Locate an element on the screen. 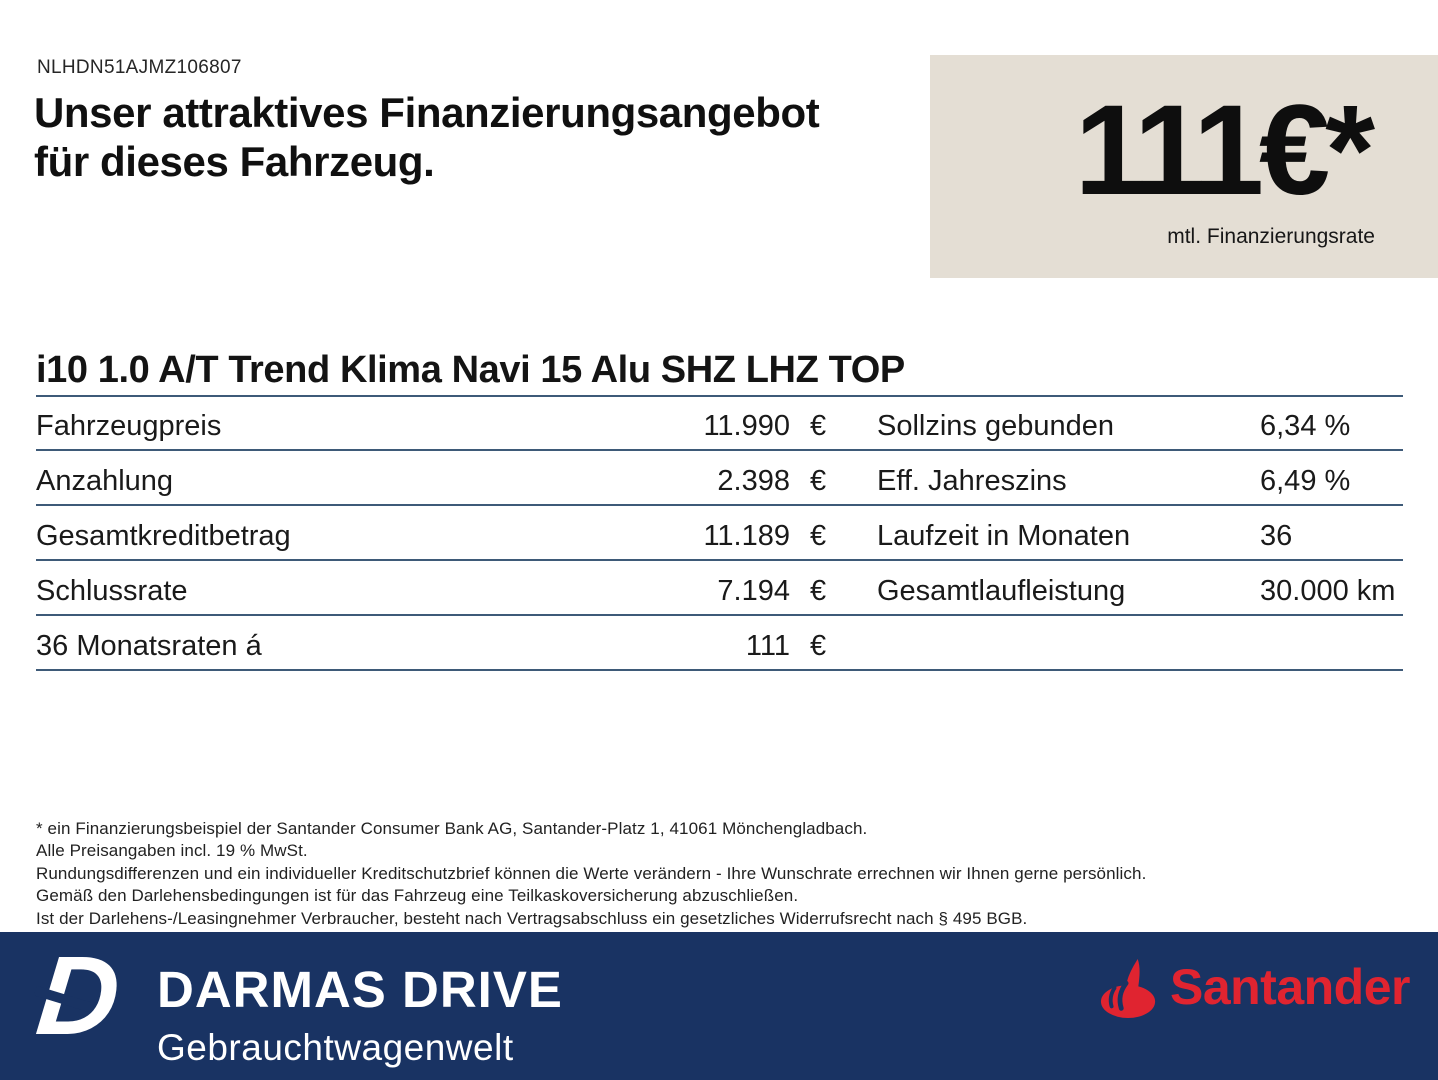 The width and height of the screenshot is (1438, 1080). monthly-rate-box: 111€* mtl. Finanzierungsrate is located at coordinates (1184, 166).